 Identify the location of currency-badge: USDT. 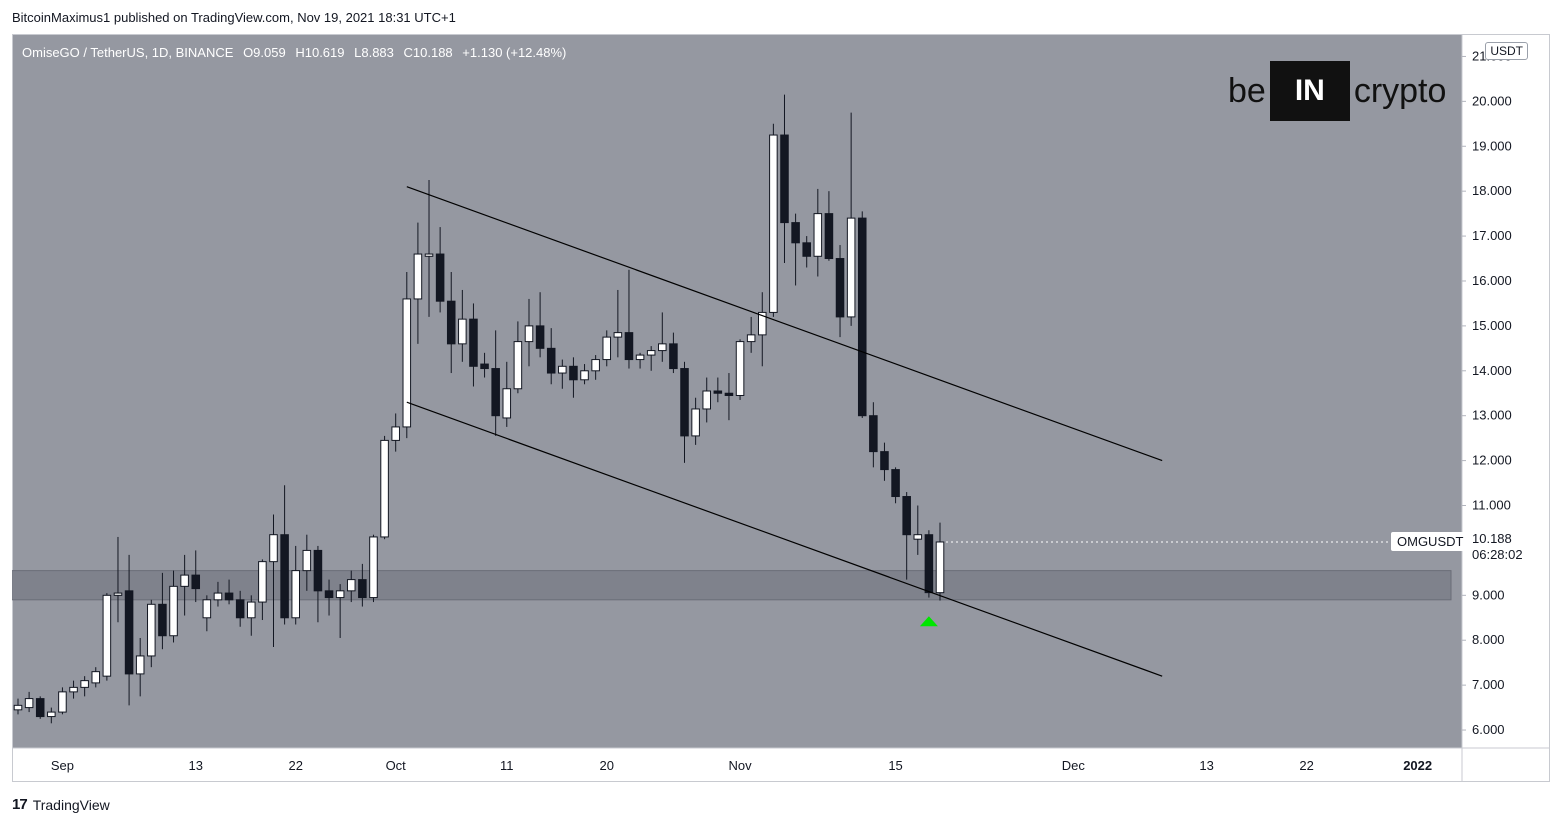
(1506, 51).